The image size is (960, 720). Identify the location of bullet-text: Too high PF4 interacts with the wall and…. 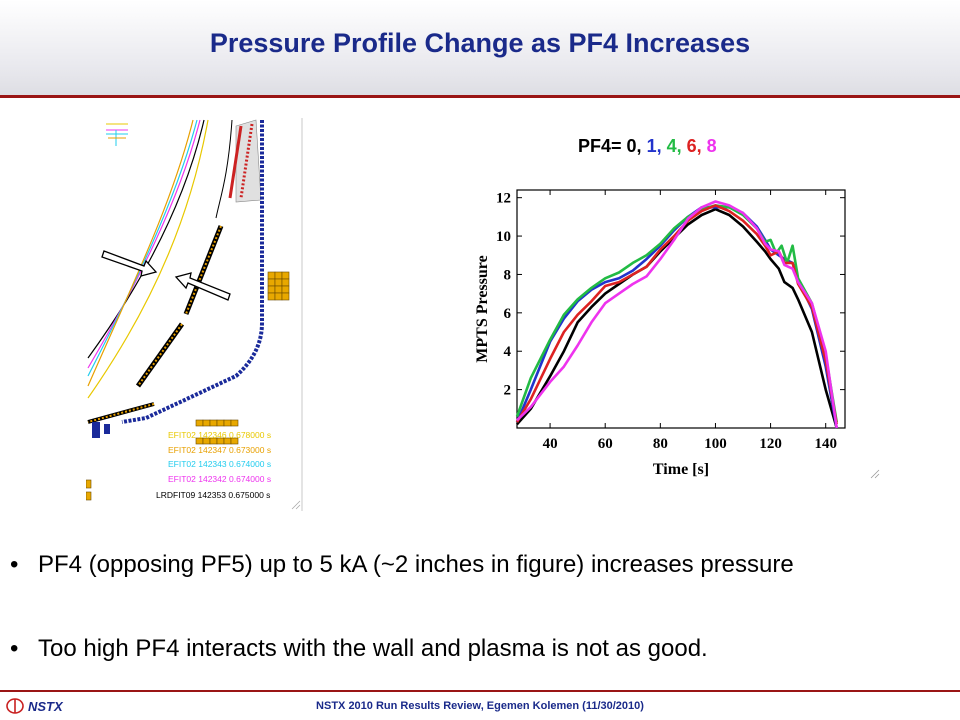
(373, 648).